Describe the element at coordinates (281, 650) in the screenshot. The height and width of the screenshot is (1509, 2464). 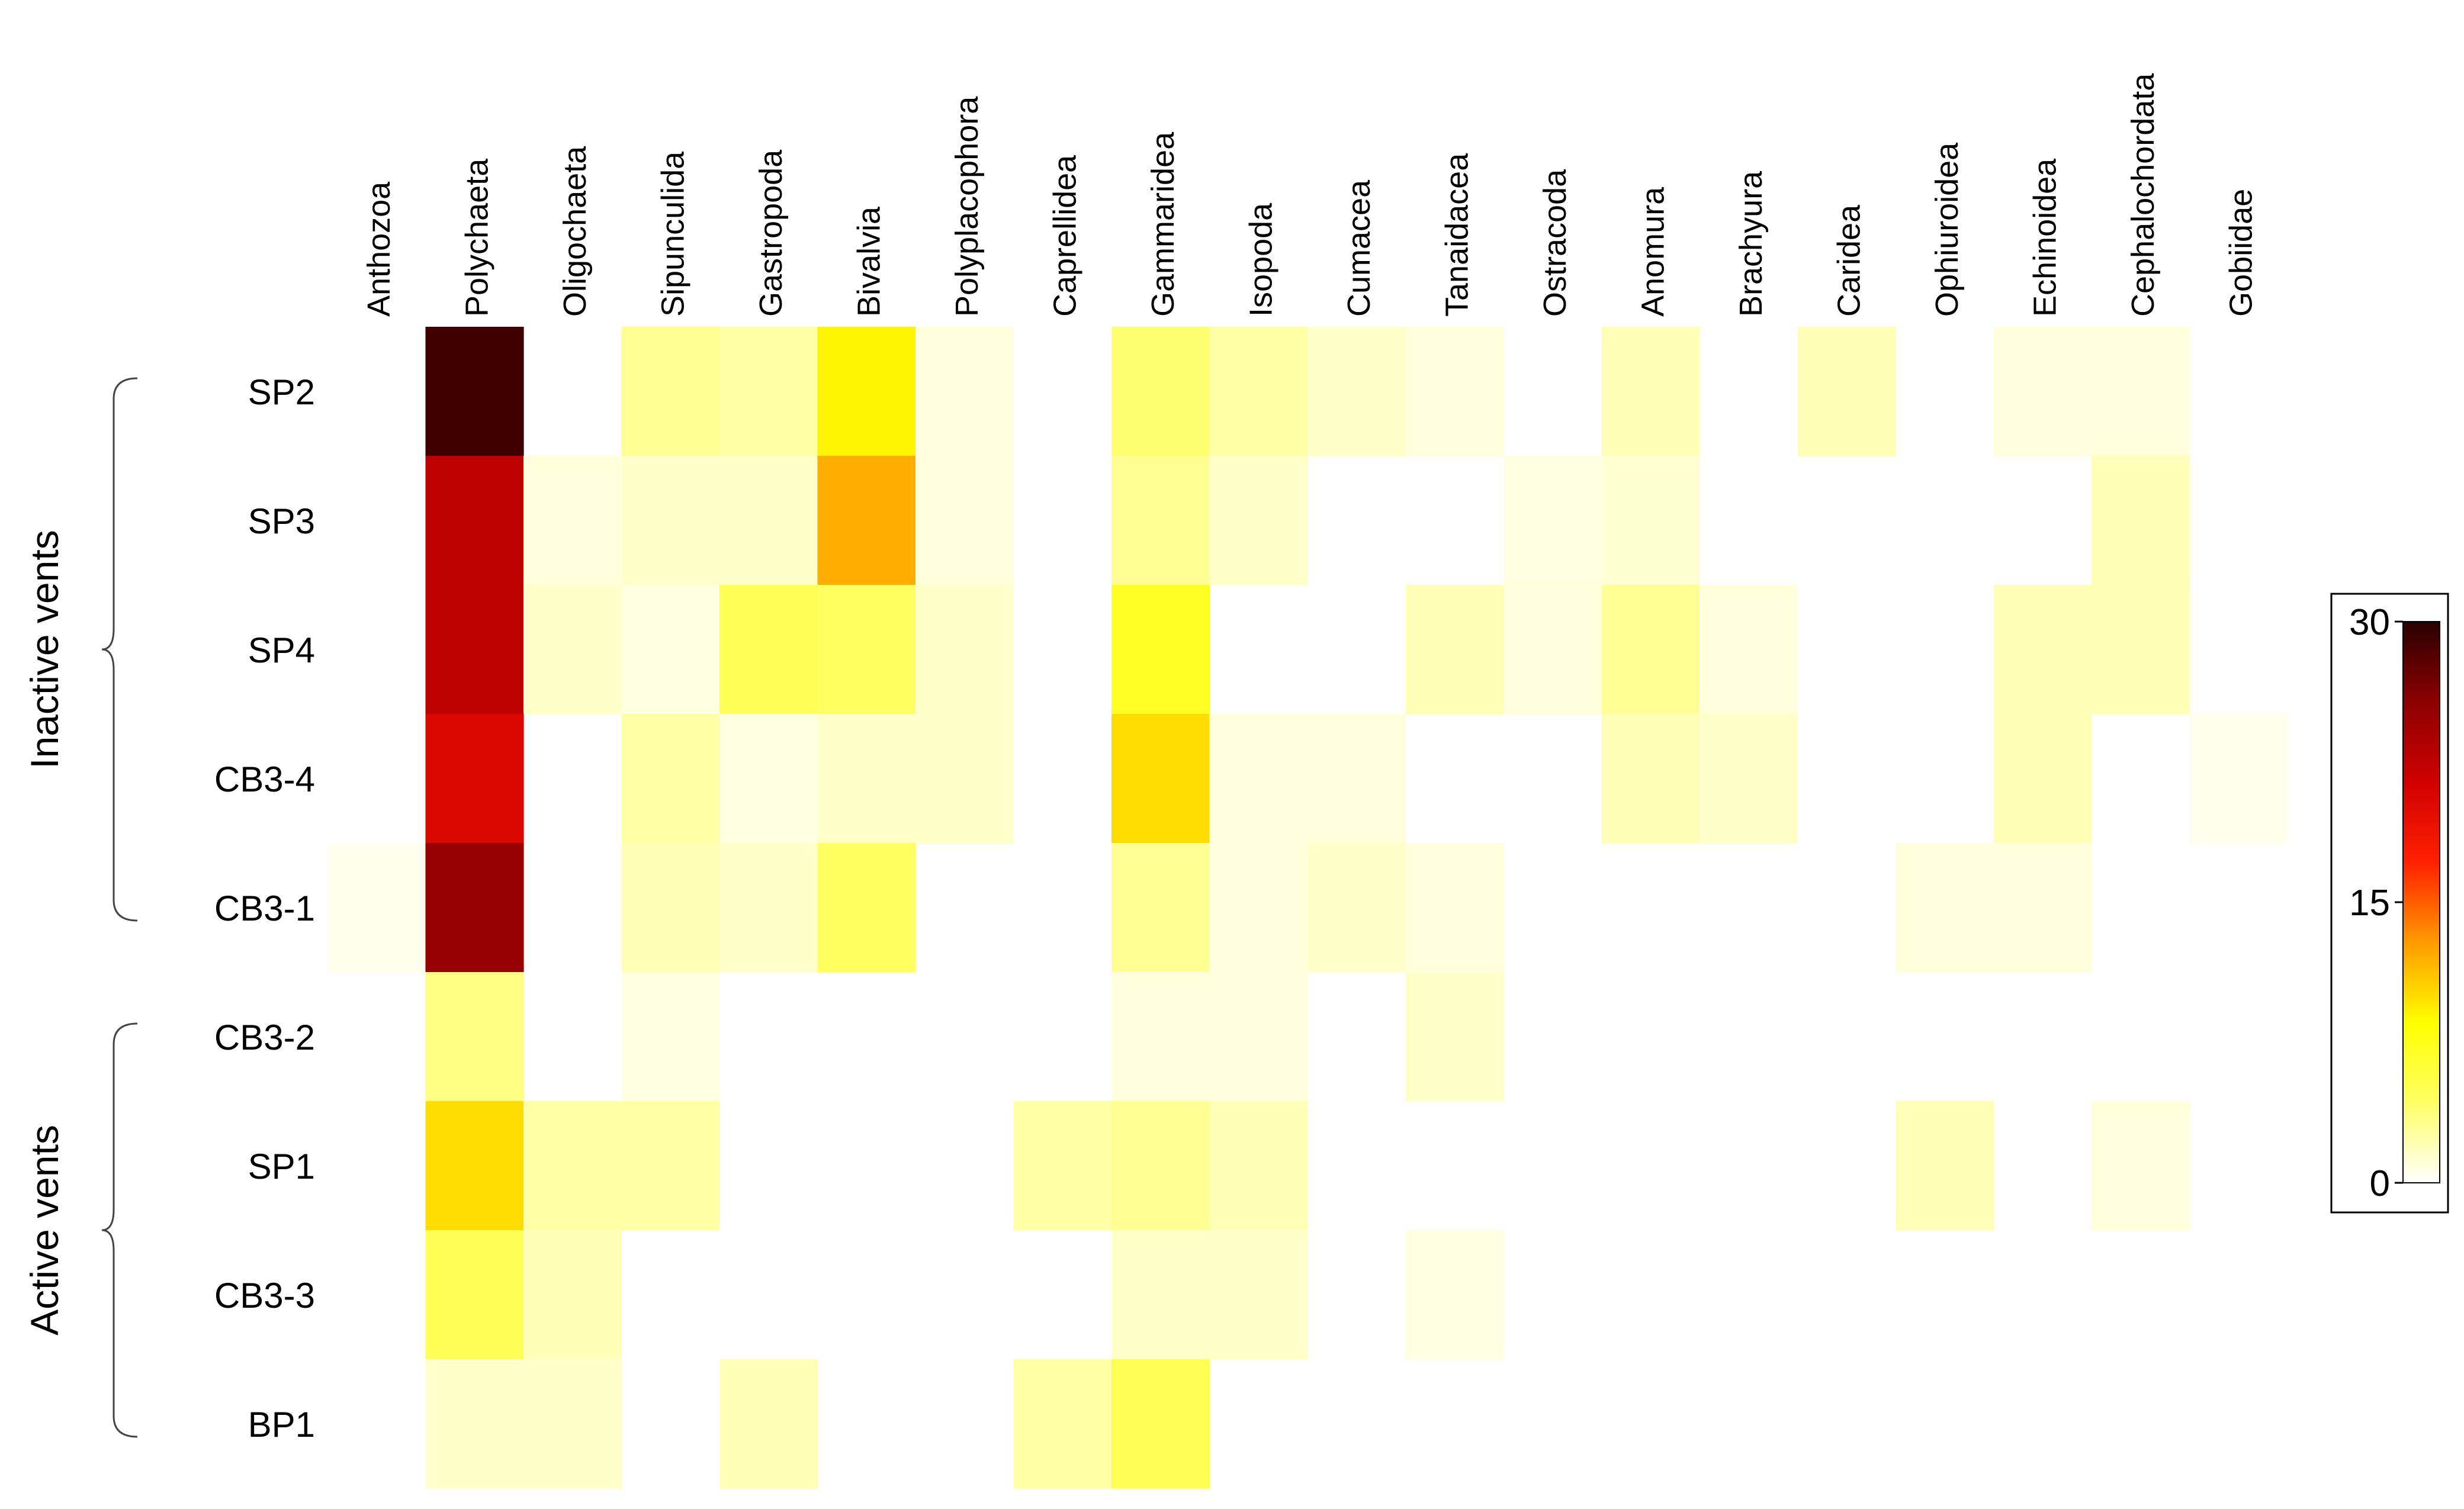
I see `row-label-sp4: SP4` at that location.